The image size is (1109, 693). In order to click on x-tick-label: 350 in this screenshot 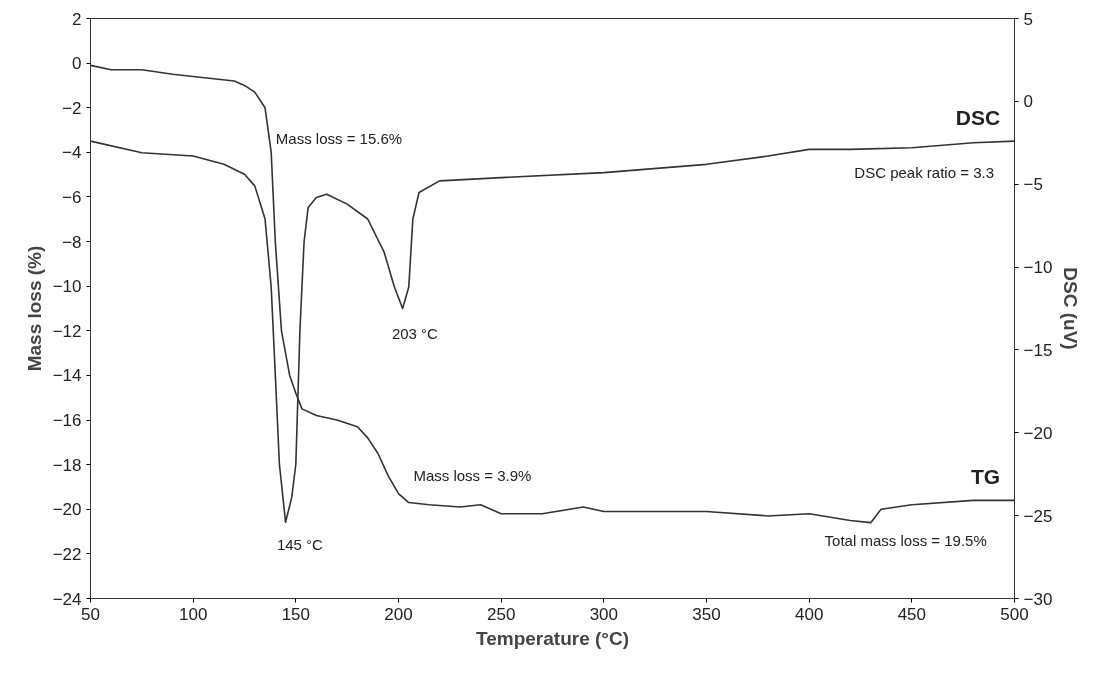, I will do `click(706, 614)`.